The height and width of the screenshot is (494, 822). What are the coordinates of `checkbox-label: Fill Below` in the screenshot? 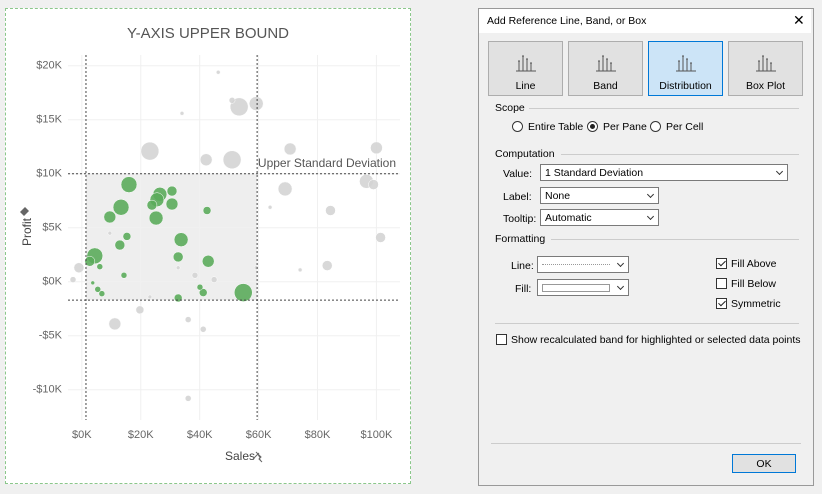 It's located at (753, 284).